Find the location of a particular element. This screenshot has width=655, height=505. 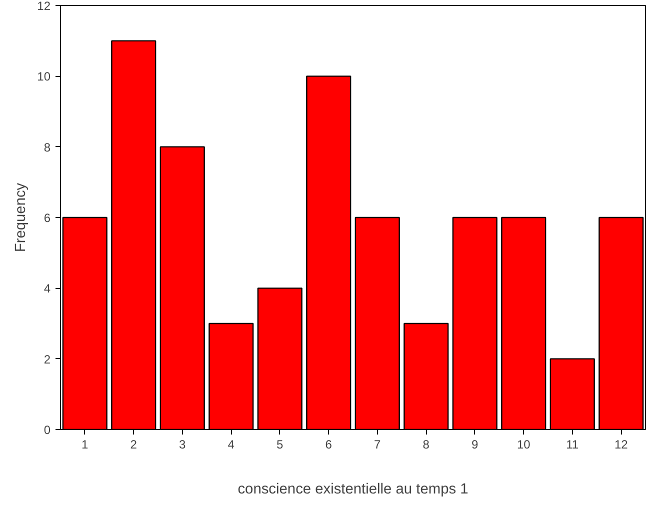

x-tick-label: 10 is located at coordinates (523, 445).